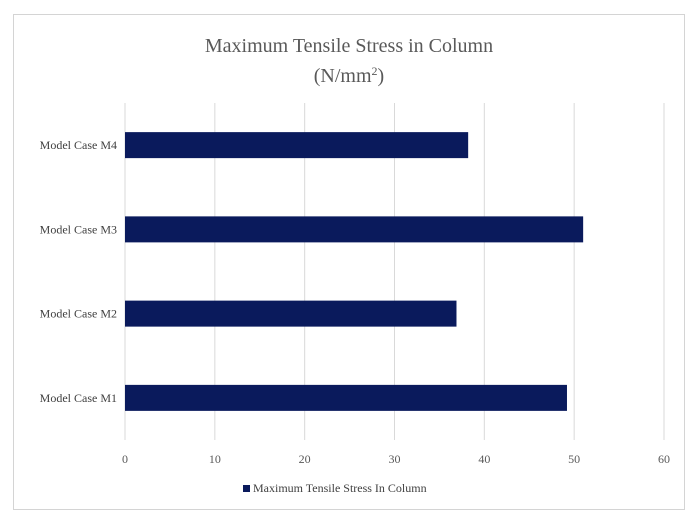 This screenshot has width=694, height=514. What do you see at coordinates (78, 314) in the screenshot?
I see `category-label: Model Case M2` at bounding box center [78, 314].